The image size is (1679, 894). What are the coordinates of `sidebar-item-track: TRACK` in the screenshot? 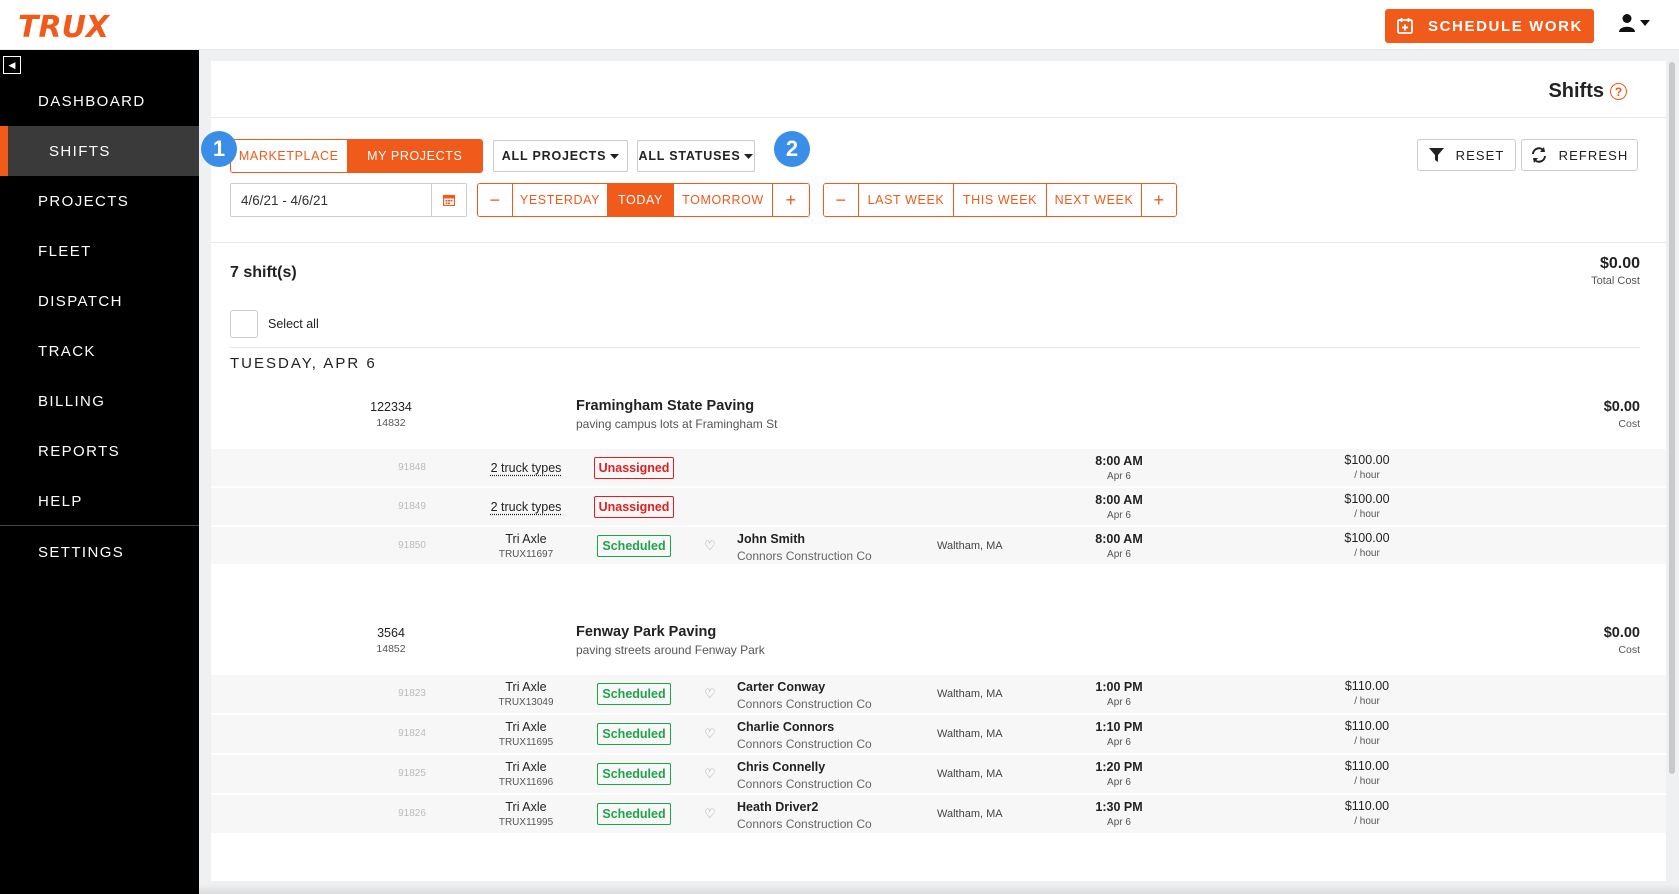 It's located at (67, 351).